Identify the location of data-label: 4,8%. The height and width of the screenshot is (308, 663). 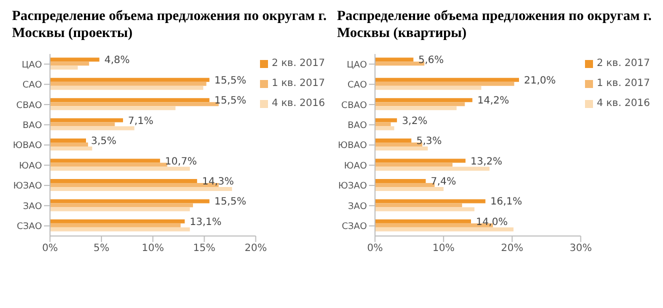
(117, 60).